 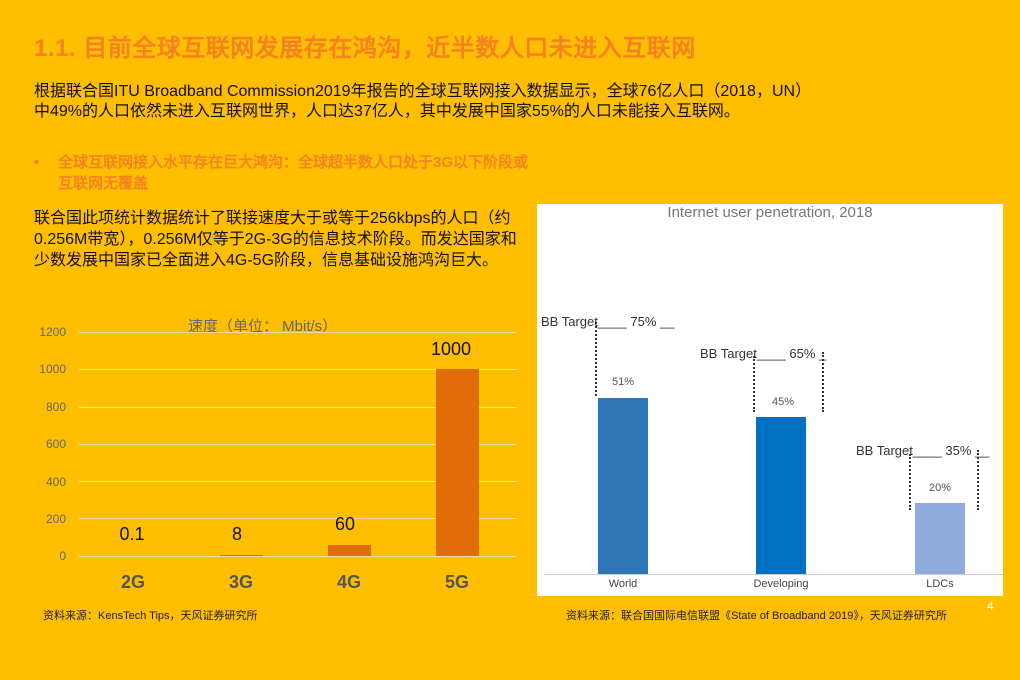 I want to click on x-label-developing: Developing, so click(x=781, y=584).